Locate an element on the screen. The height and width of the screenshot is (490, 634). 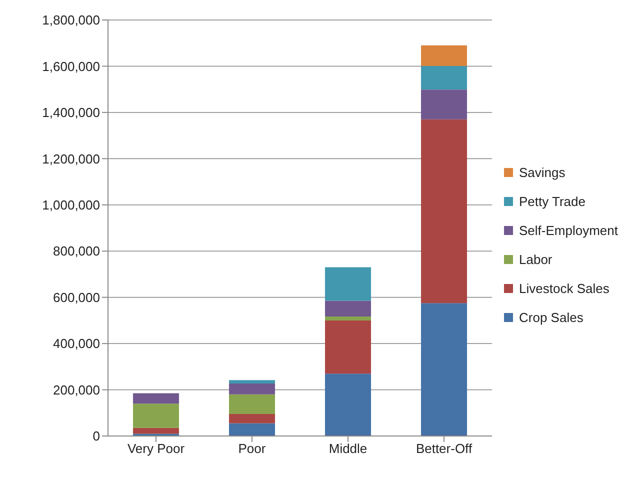
y-tick-label: 200,000 is located at coordinates (76, 390).